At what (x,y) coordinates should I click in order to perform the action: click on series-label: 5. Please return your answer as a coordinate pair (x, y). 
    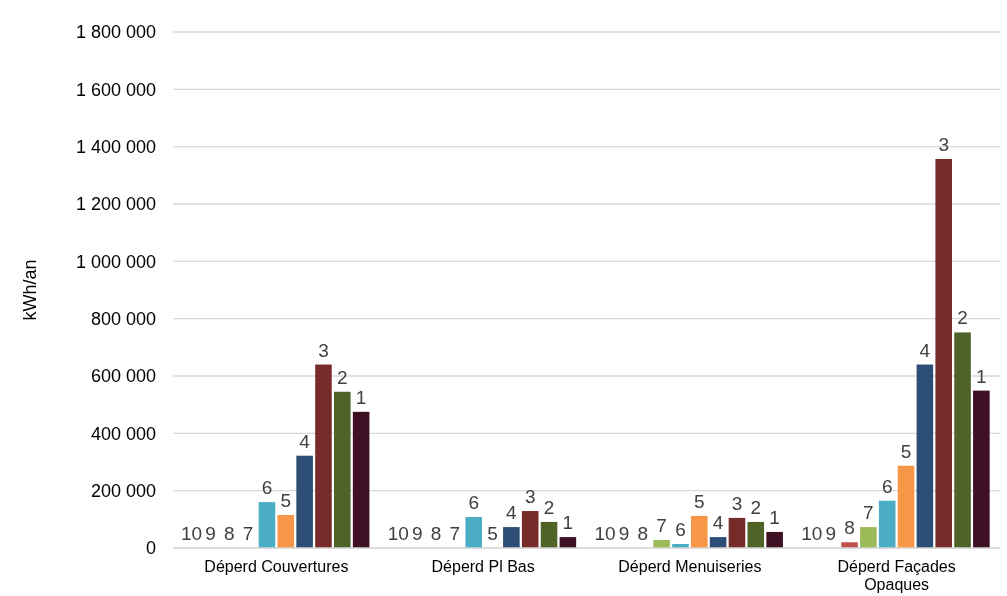
    Looking at the image, I should click on (286, 501).